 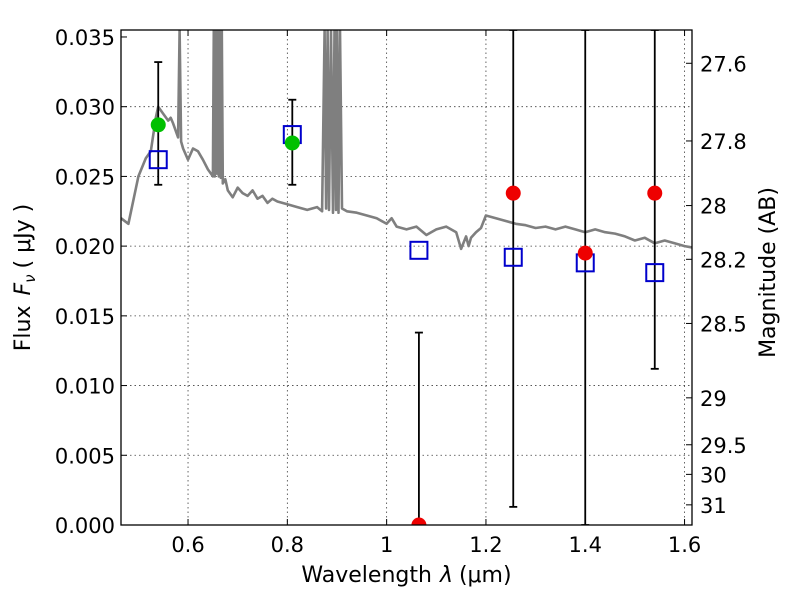 I want to click on y2-tick-label: 29, so click(x=713, y=399).